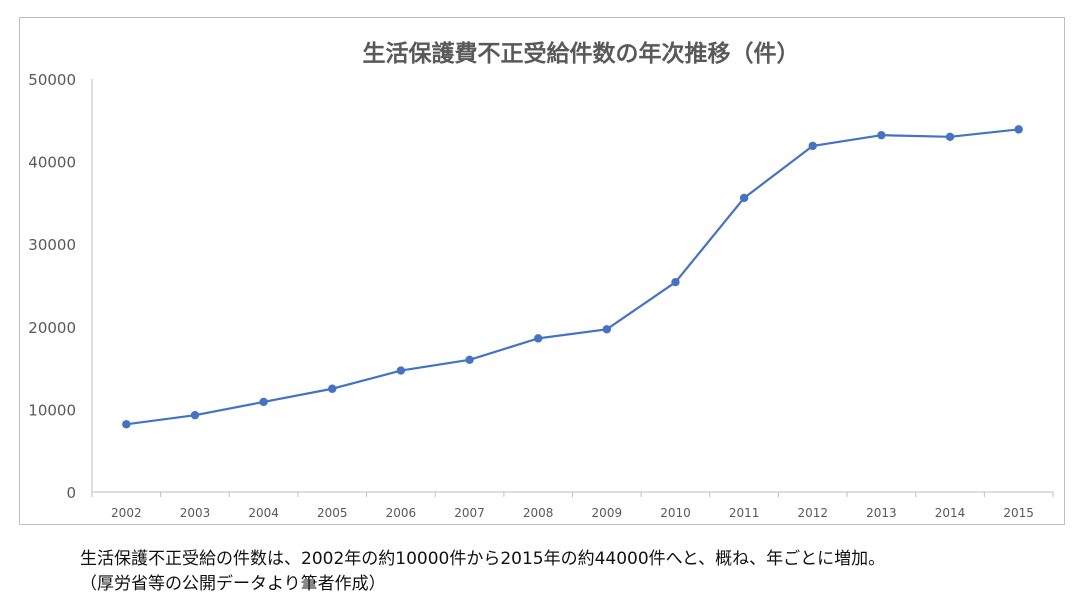 The height and width of the screenshot is (607, 1080). What do you see at coordinates (52, 163) in the screenshot?
I see `y-tick-label: 40000` at bounding box center [52, 163].